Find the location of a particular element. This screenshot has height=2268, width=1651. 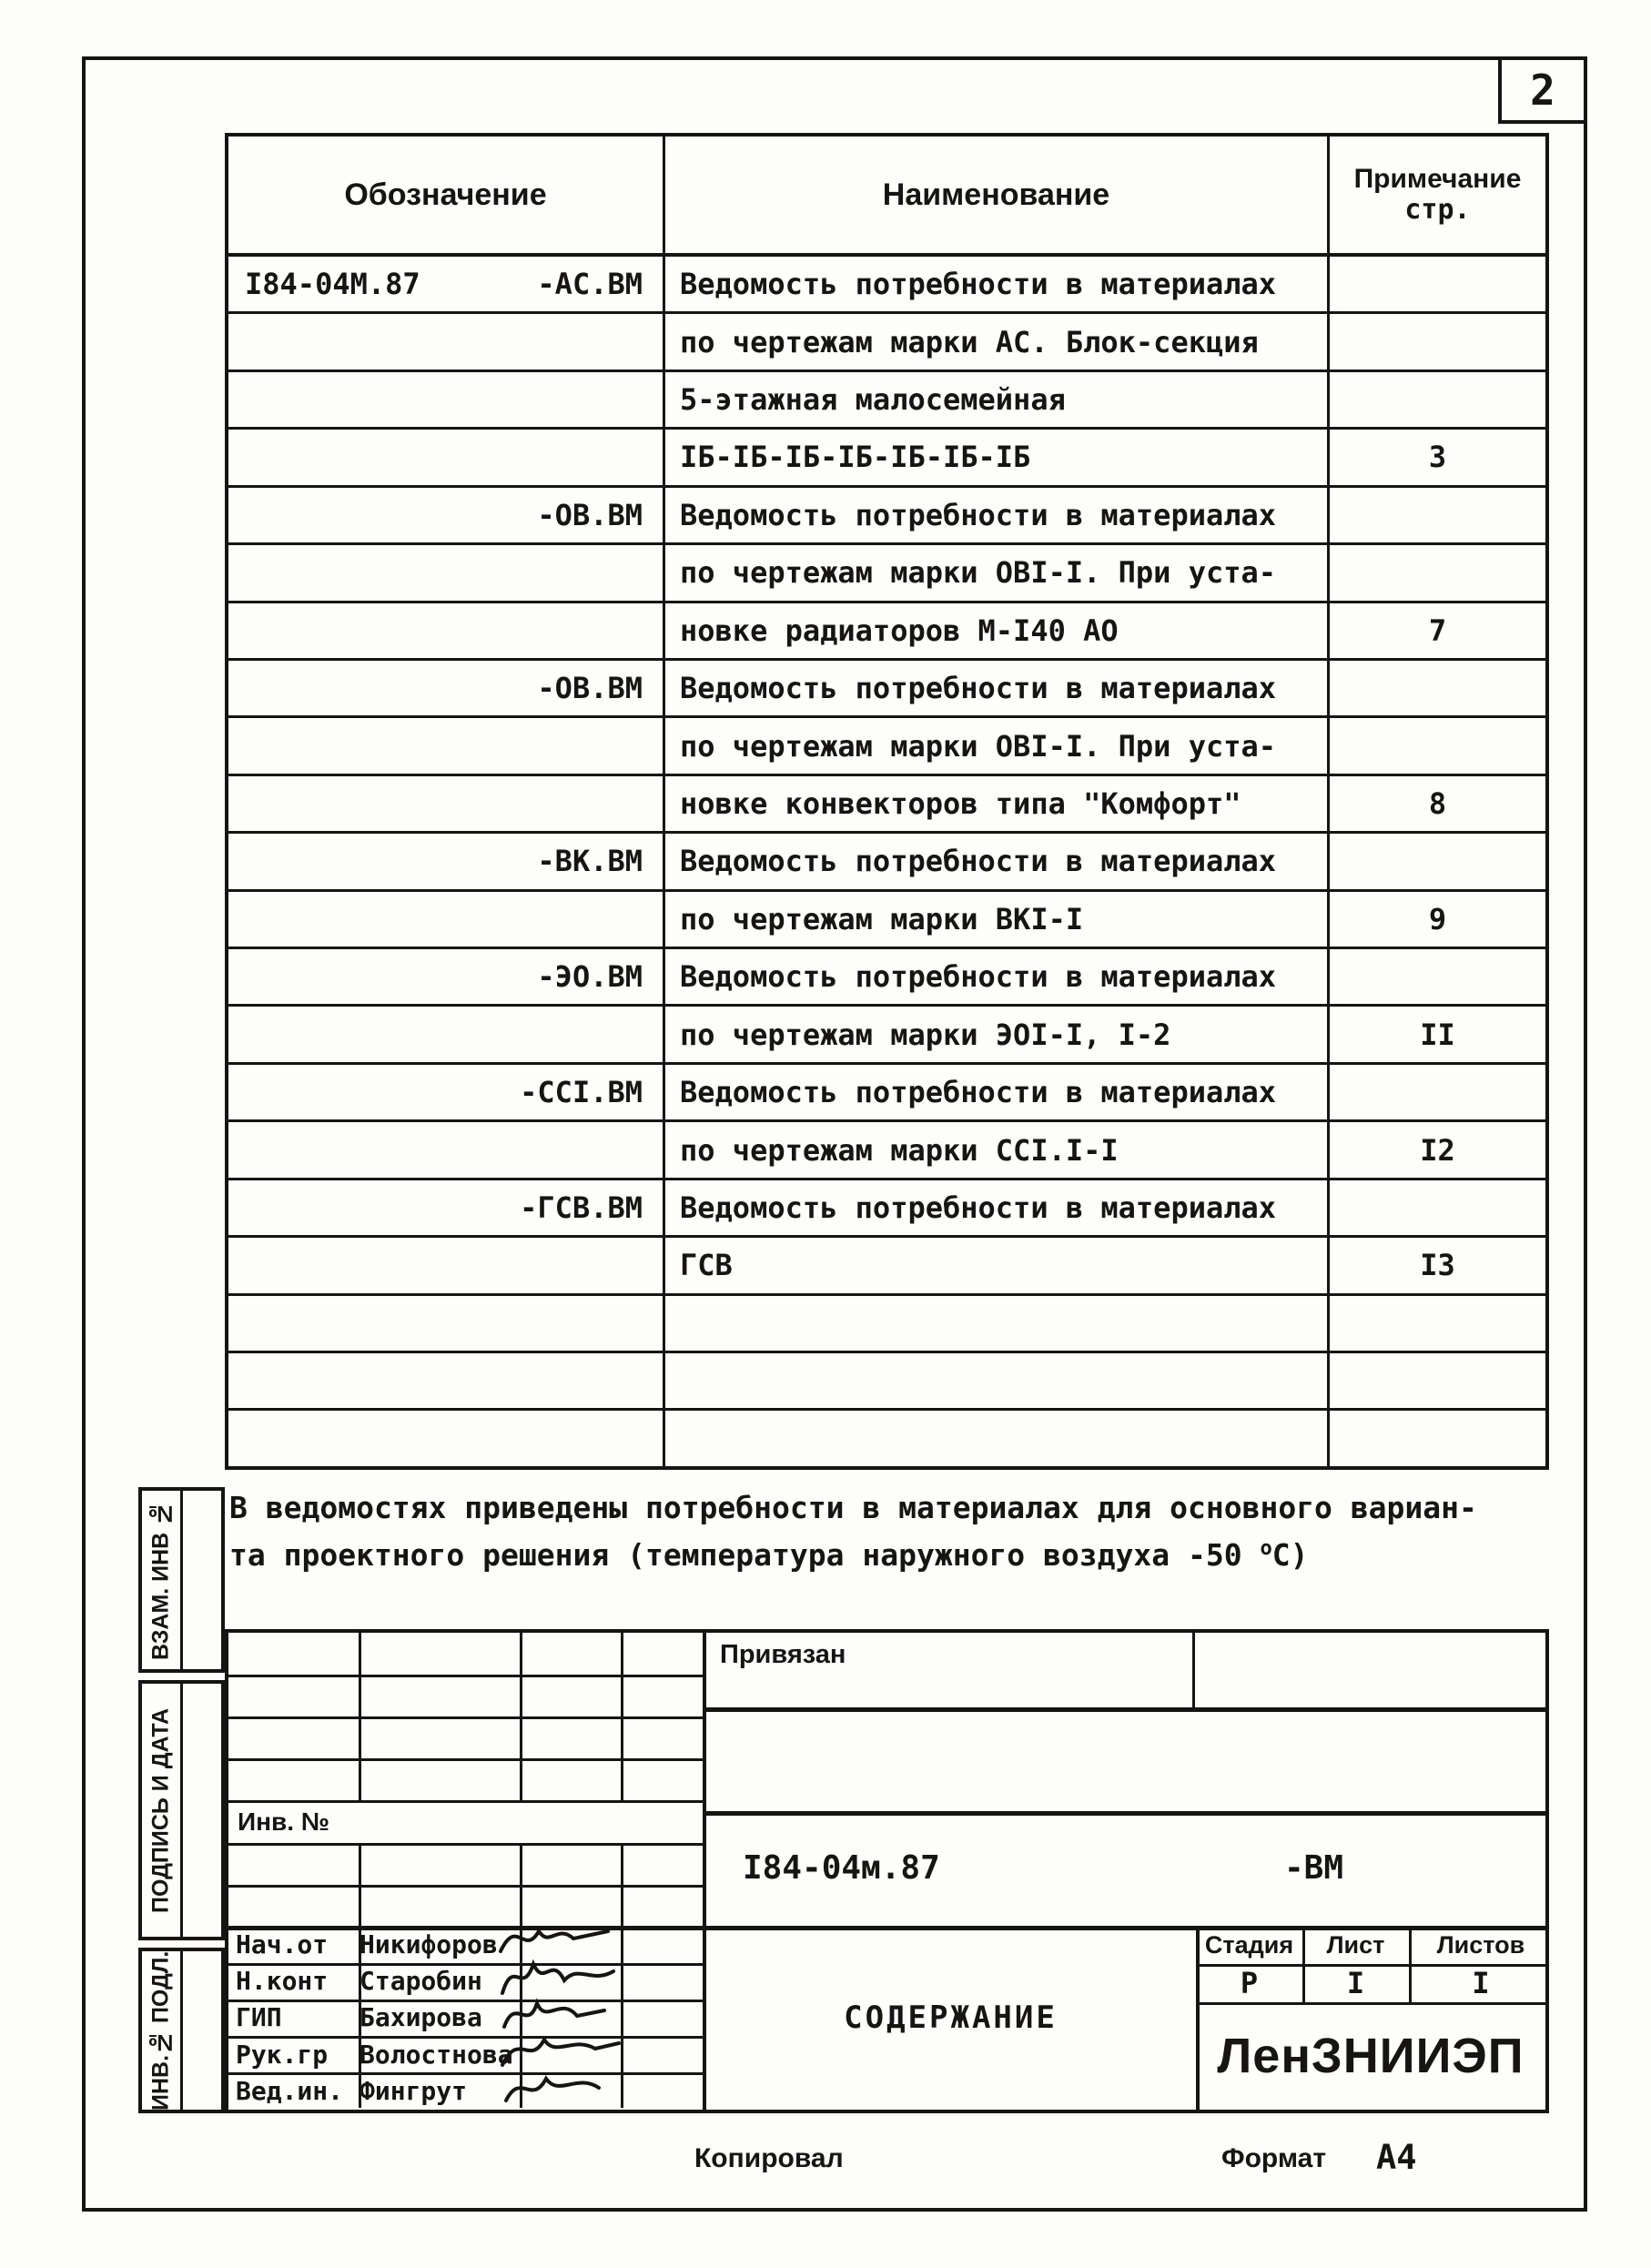

stage-label: Стадия is located at coordinates (1249, 1944).